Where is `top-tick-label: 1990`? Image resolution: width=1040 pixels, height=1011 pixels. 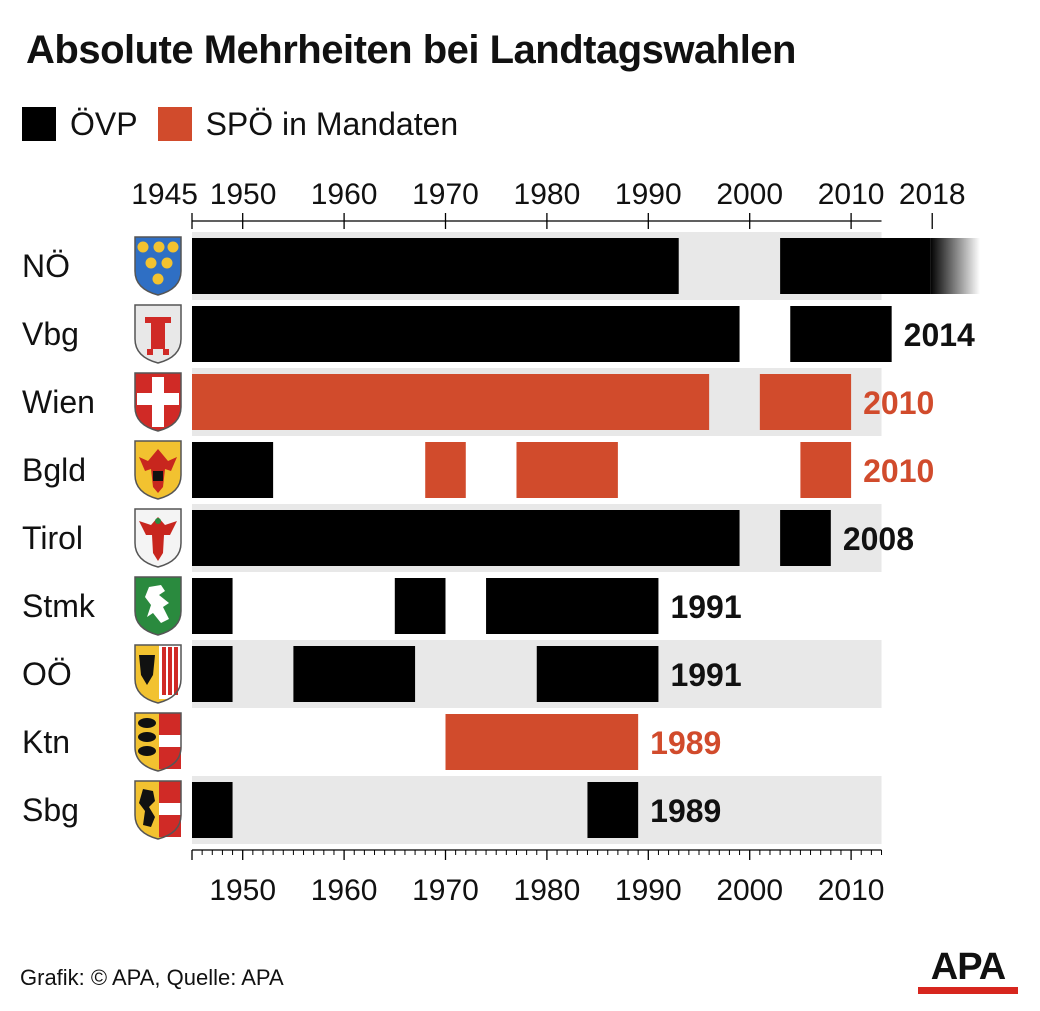 top-tick-label: 1990 is located at coordinates (648, 194).